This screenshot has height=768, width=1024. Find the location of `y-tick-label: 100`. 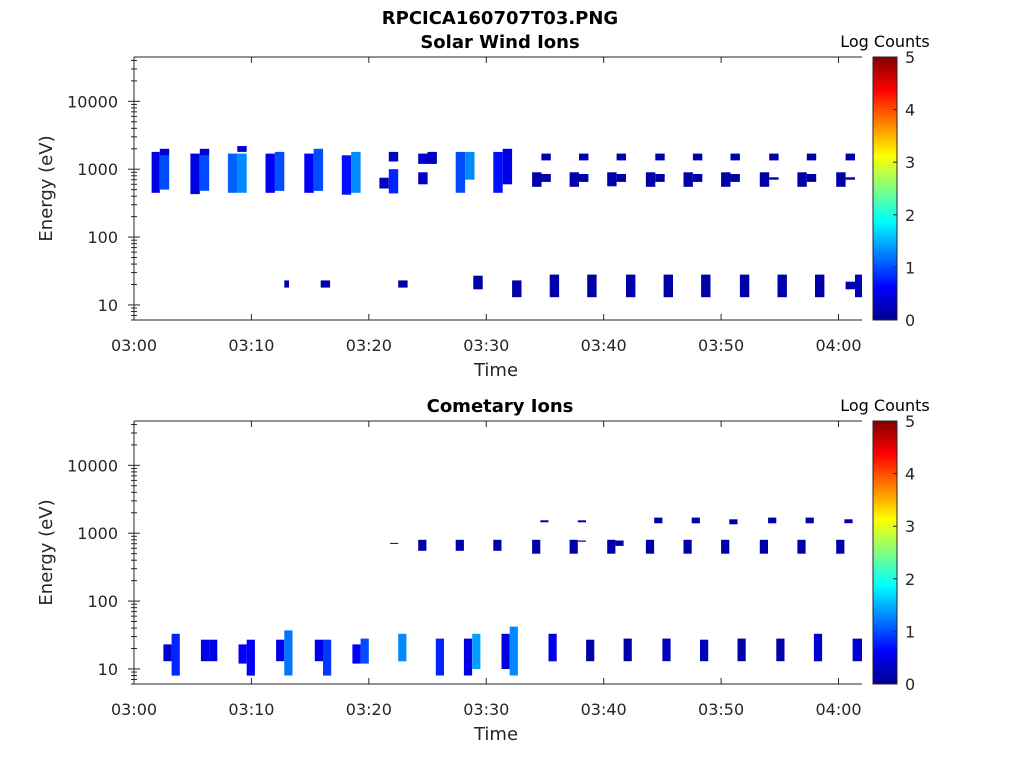

y-tick-label: 100 is located at coordinates (102, 237).